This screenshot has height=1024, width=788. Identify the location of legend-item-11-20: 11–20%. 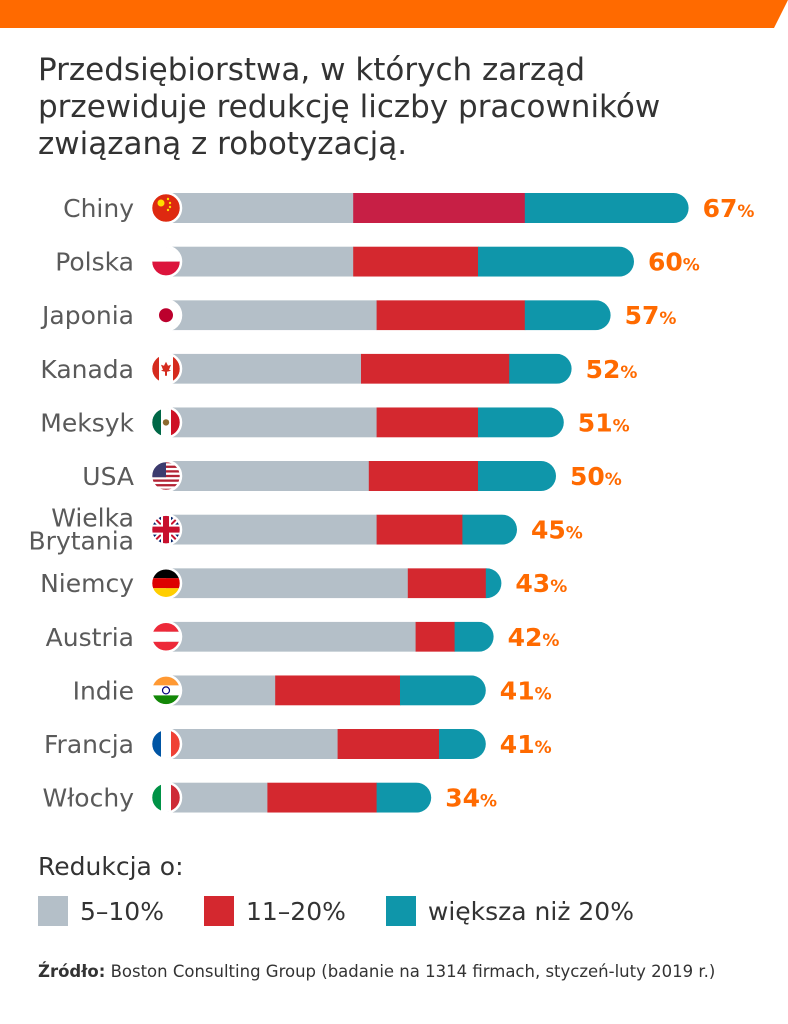
(274, 911).